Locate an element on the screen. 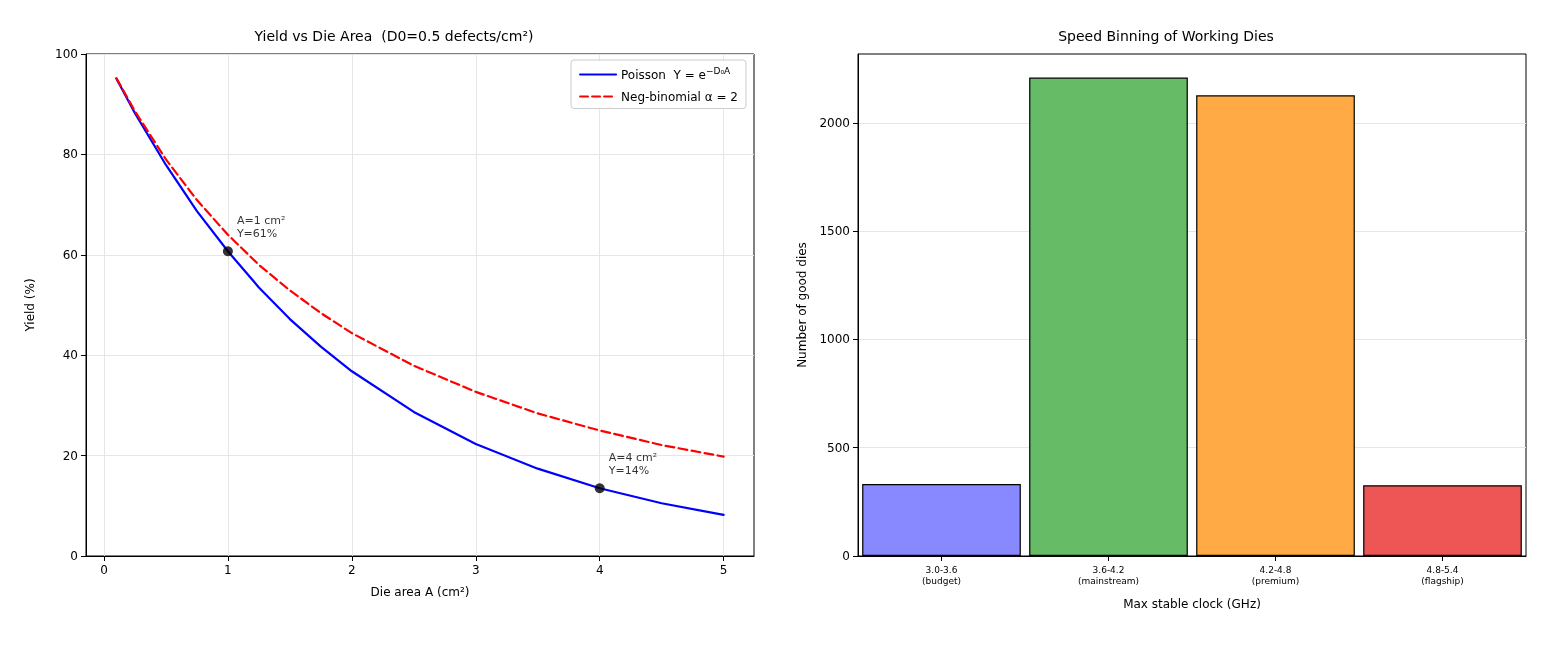  y-tick-label: 80 is located at coordinates (70, 154).